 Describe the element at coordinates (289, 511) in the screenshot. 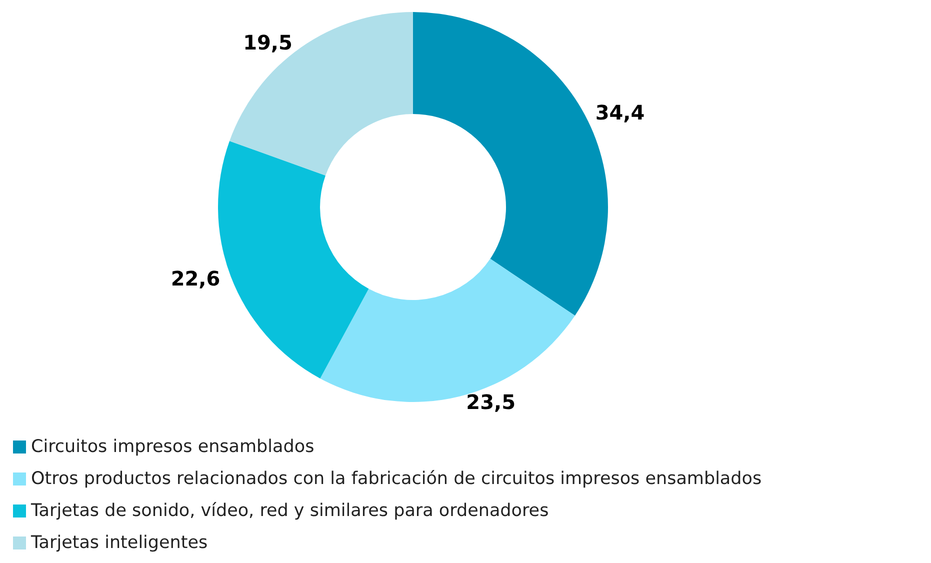

I see `legend-label: Tarjetas de sonido, vídeo, red y similares para ordenadores` at that location.